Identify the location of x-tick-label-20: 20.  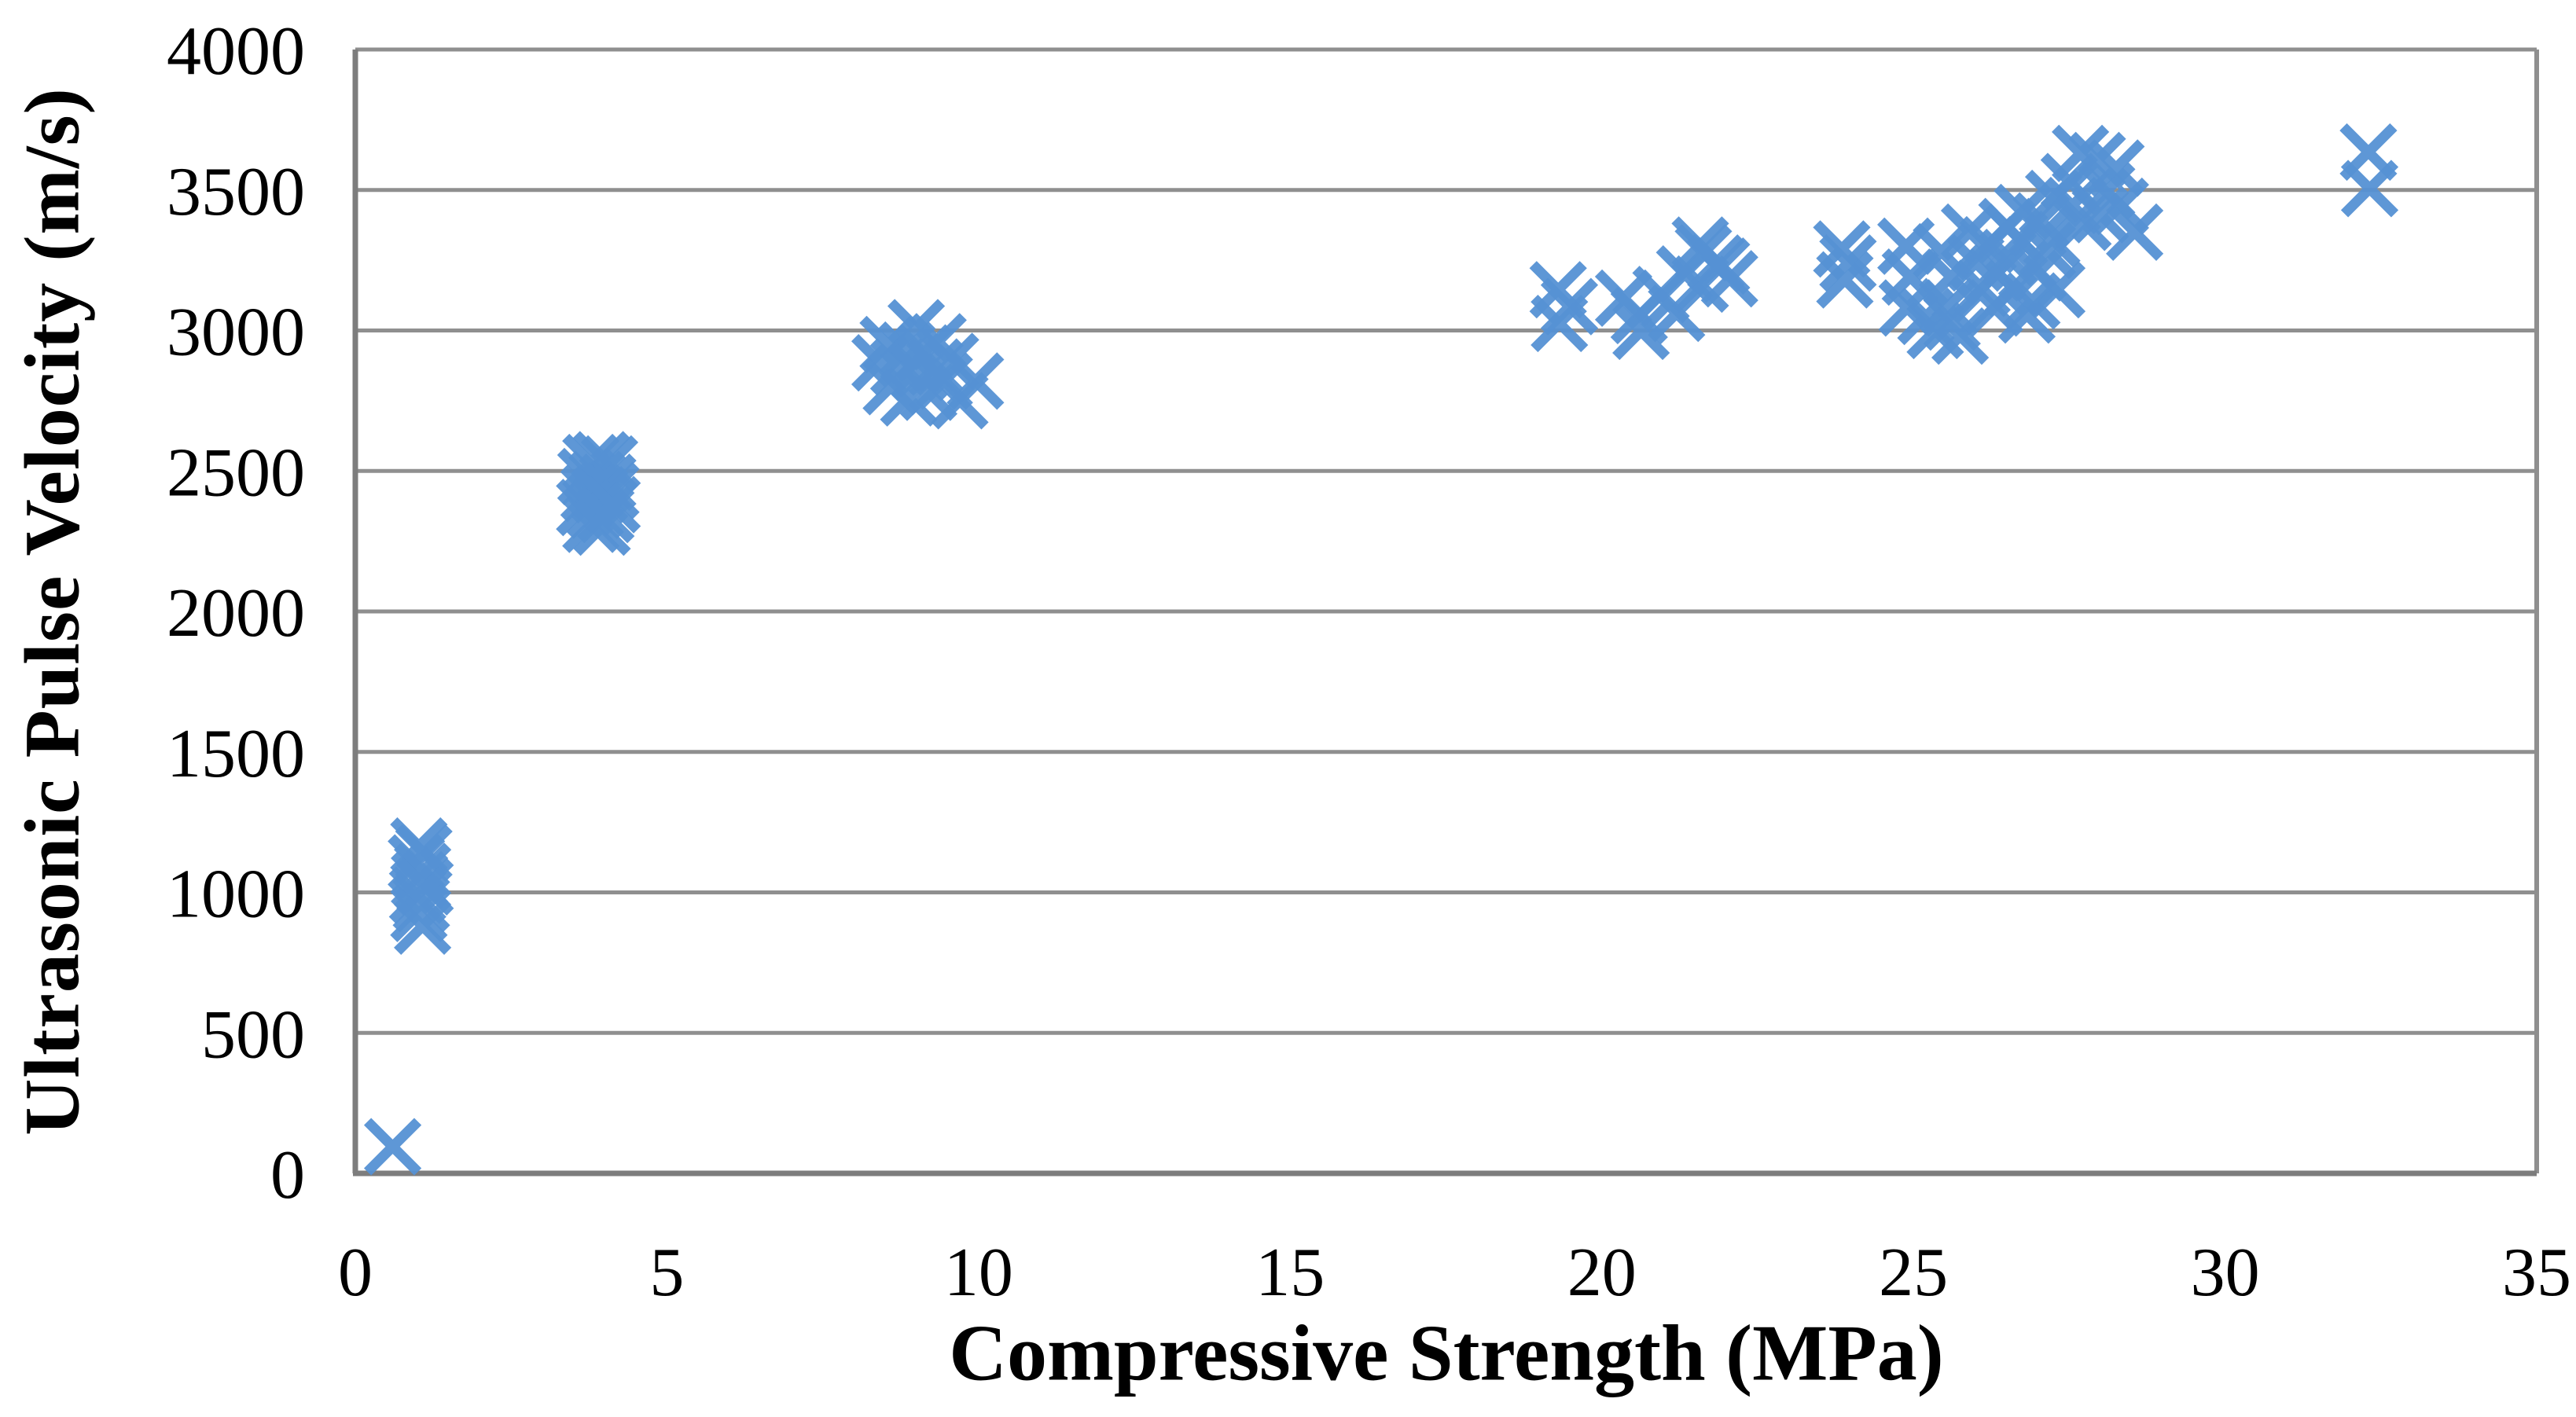
(1602, 1273).